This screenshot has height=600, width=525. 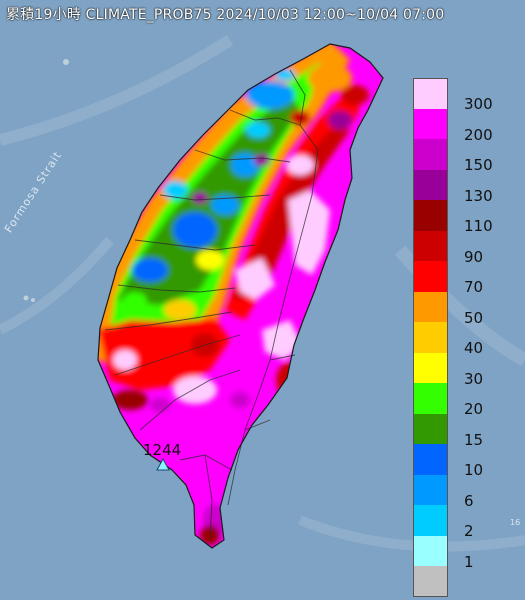 What do you see at coordinates (469, 561) in the screenshot?
I see `legend-label: 1` at bounding box center [469, 561].